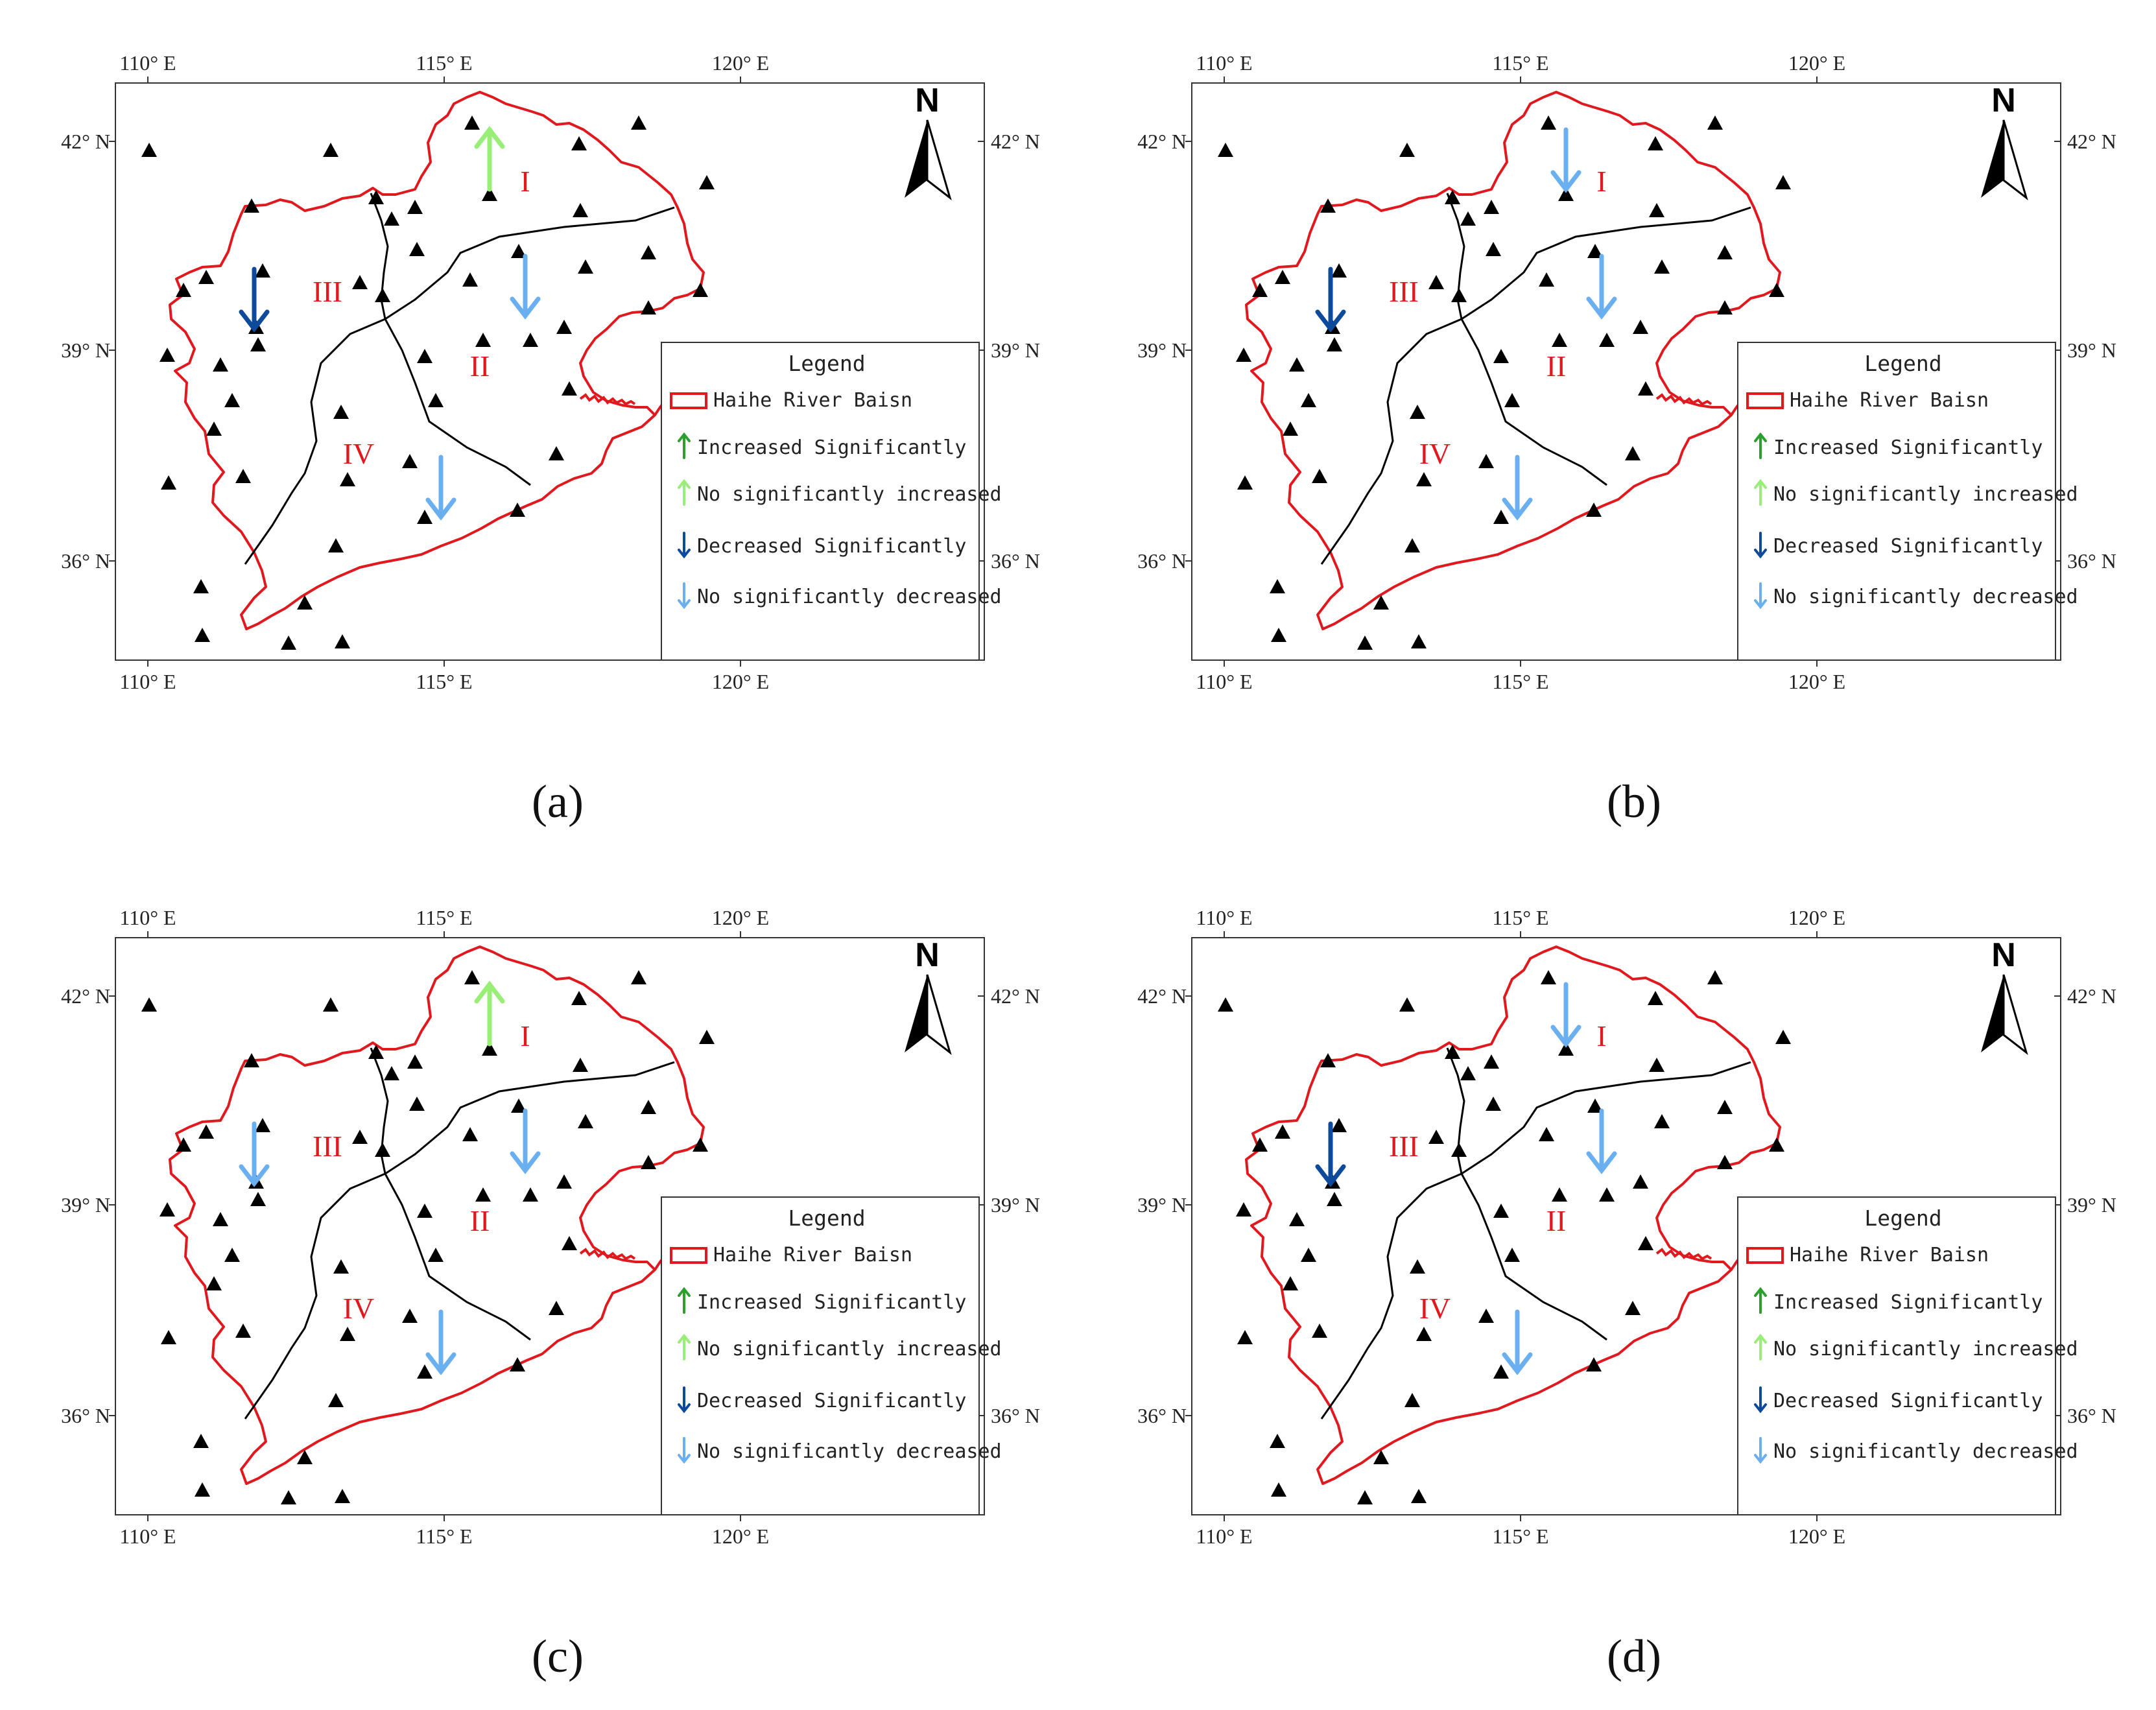  Describe the element at coordinates (1908, 1302) in the screenshot. I see `legend-item-label: Increased Significantly` at that location.